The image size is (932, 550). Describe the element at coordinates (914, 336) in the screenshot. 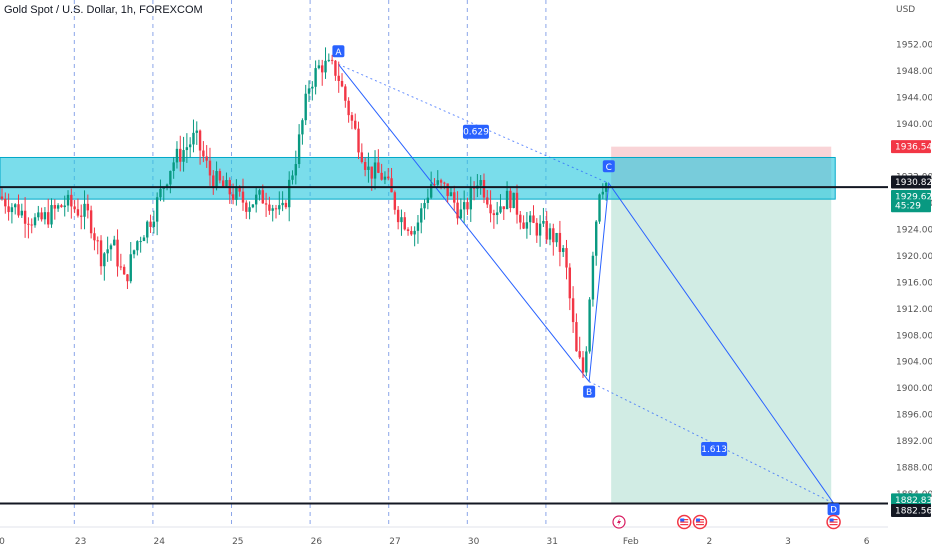

I see `price-tick-label: 1908.00` at that location.